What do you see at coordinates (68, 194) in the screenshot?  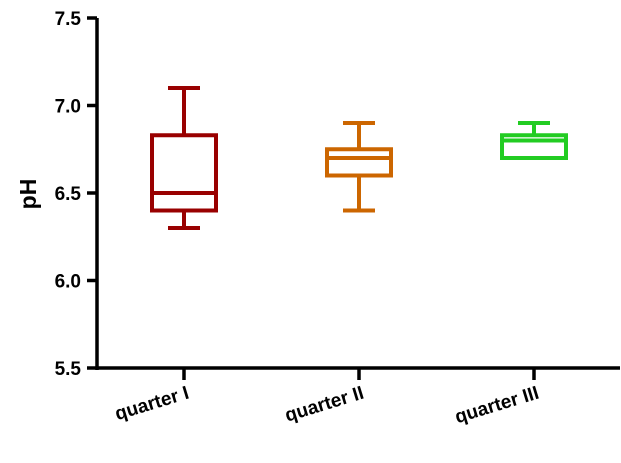 I see `y-tick-label: 6.5` at bounding box center [68, 194].